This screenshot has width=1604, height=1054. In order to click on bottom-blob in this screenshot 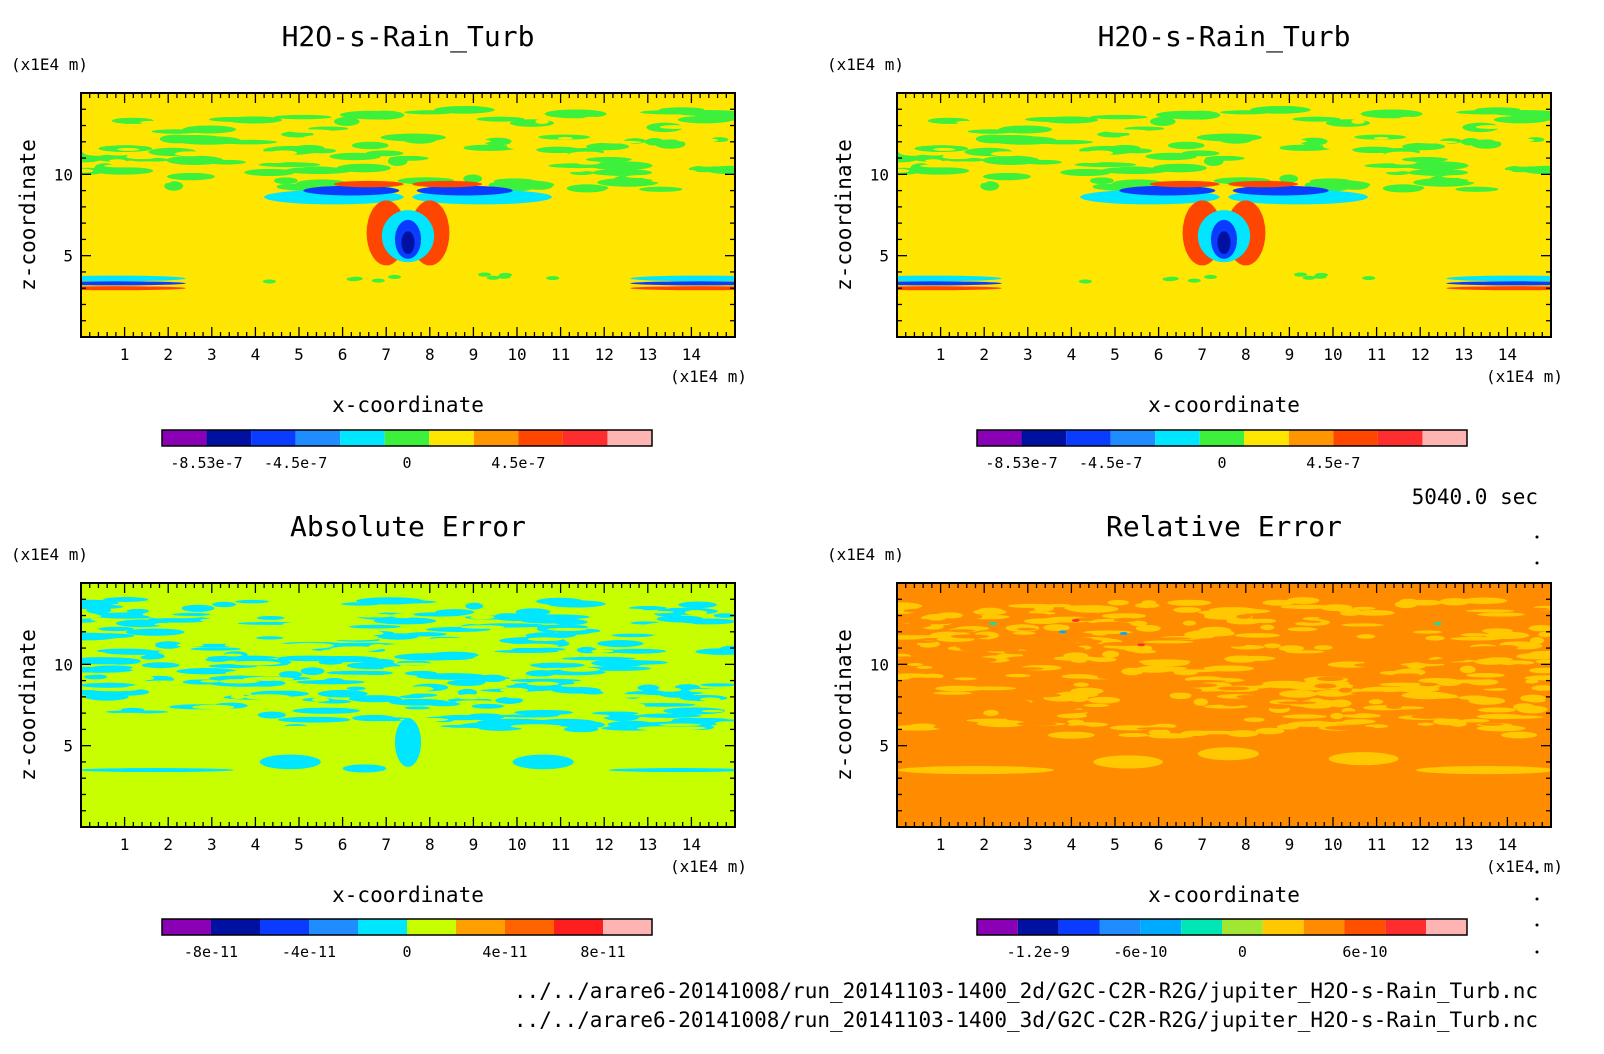, I will do `click(1228, 754)`.